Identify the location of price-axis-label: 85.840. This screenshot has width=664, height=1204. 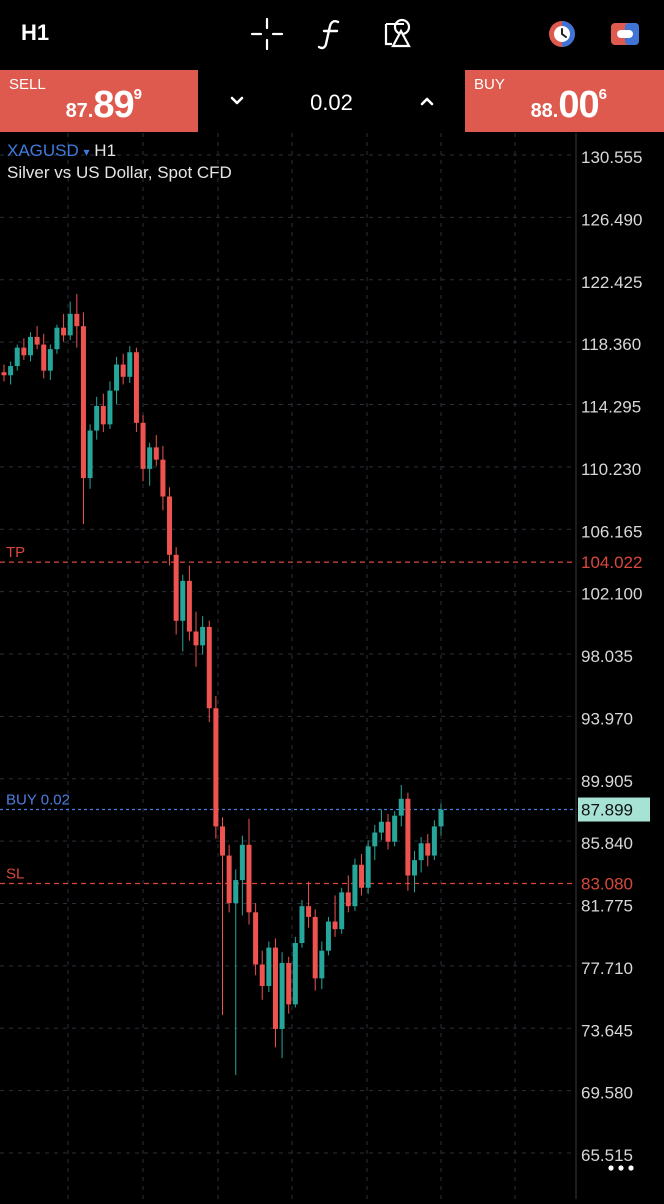
(607, 843).